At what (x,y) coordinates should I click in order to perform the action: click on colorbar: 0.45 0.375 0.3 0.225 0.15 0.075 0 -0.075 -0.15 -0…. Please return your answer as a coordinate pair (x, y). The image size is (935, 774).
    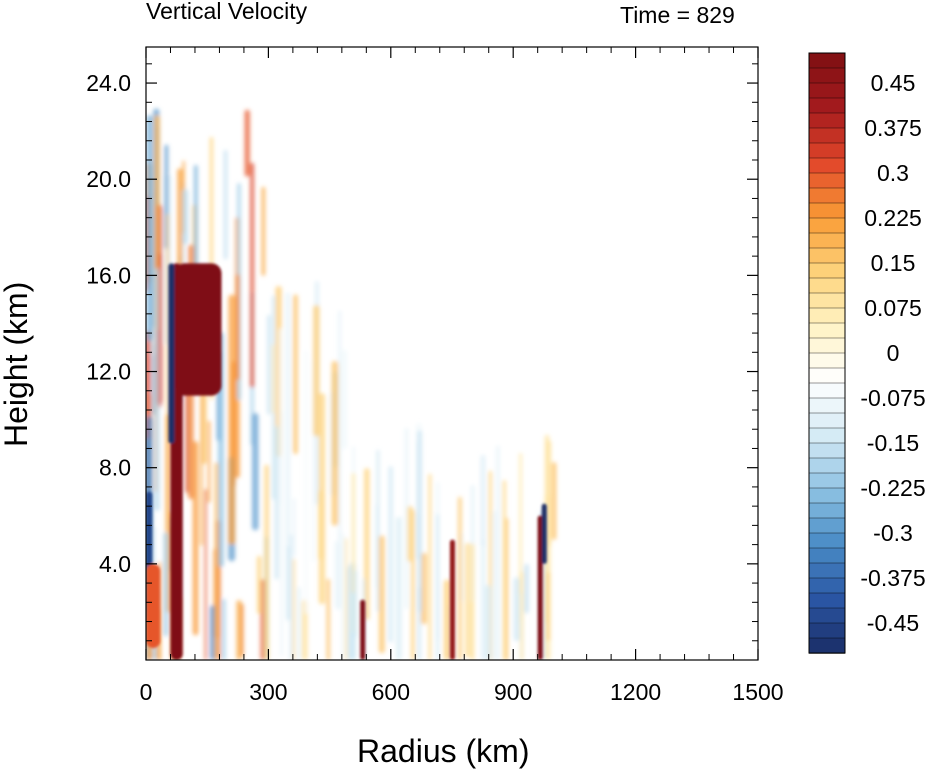
    Looking at the image, I should click on (867, 353).